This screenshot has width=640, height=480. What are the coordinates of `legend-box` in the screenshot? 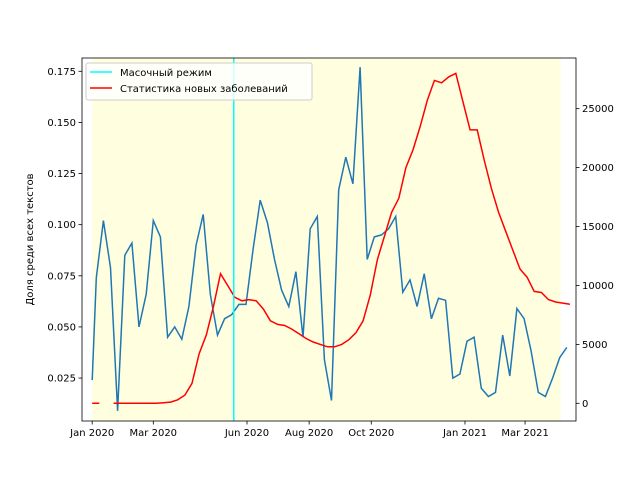 It's located at (199, 81).